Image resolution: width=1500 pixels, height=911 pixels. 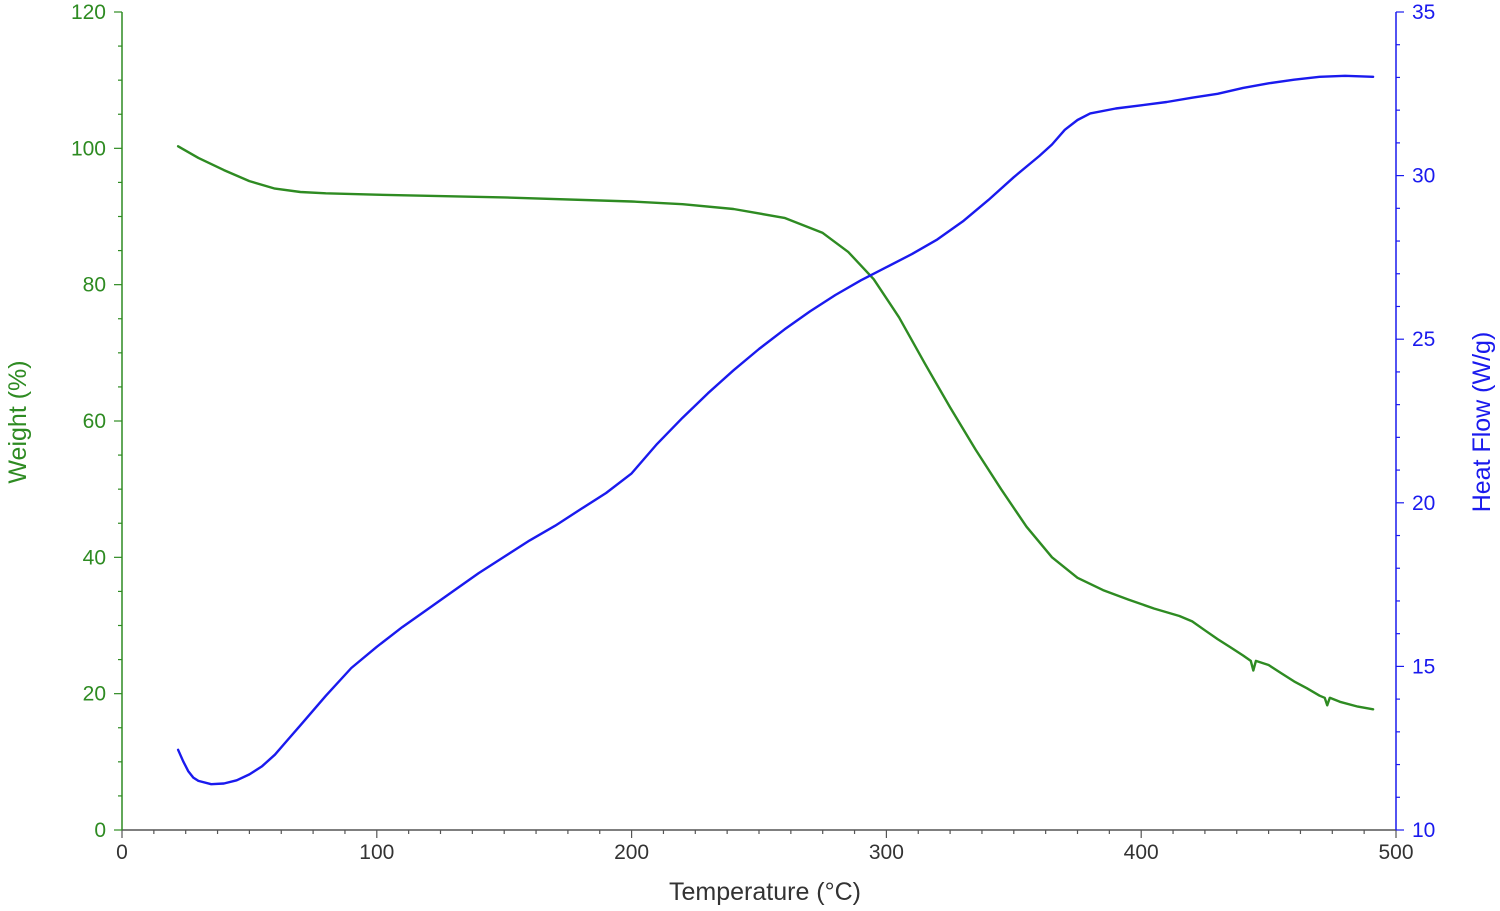 What do you see at coordinates (88, 12) in the screenshot?
I see `y-left-tick-label: 120` at bounding box center [88, 12].